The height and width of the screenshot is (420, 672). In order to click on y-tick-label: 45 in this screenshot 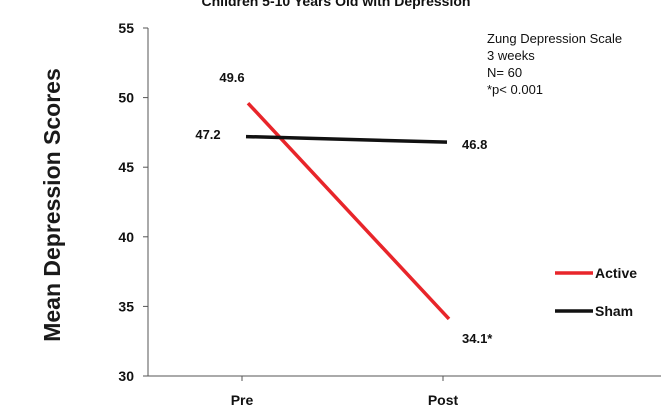, I will do `click(126, 167)`.